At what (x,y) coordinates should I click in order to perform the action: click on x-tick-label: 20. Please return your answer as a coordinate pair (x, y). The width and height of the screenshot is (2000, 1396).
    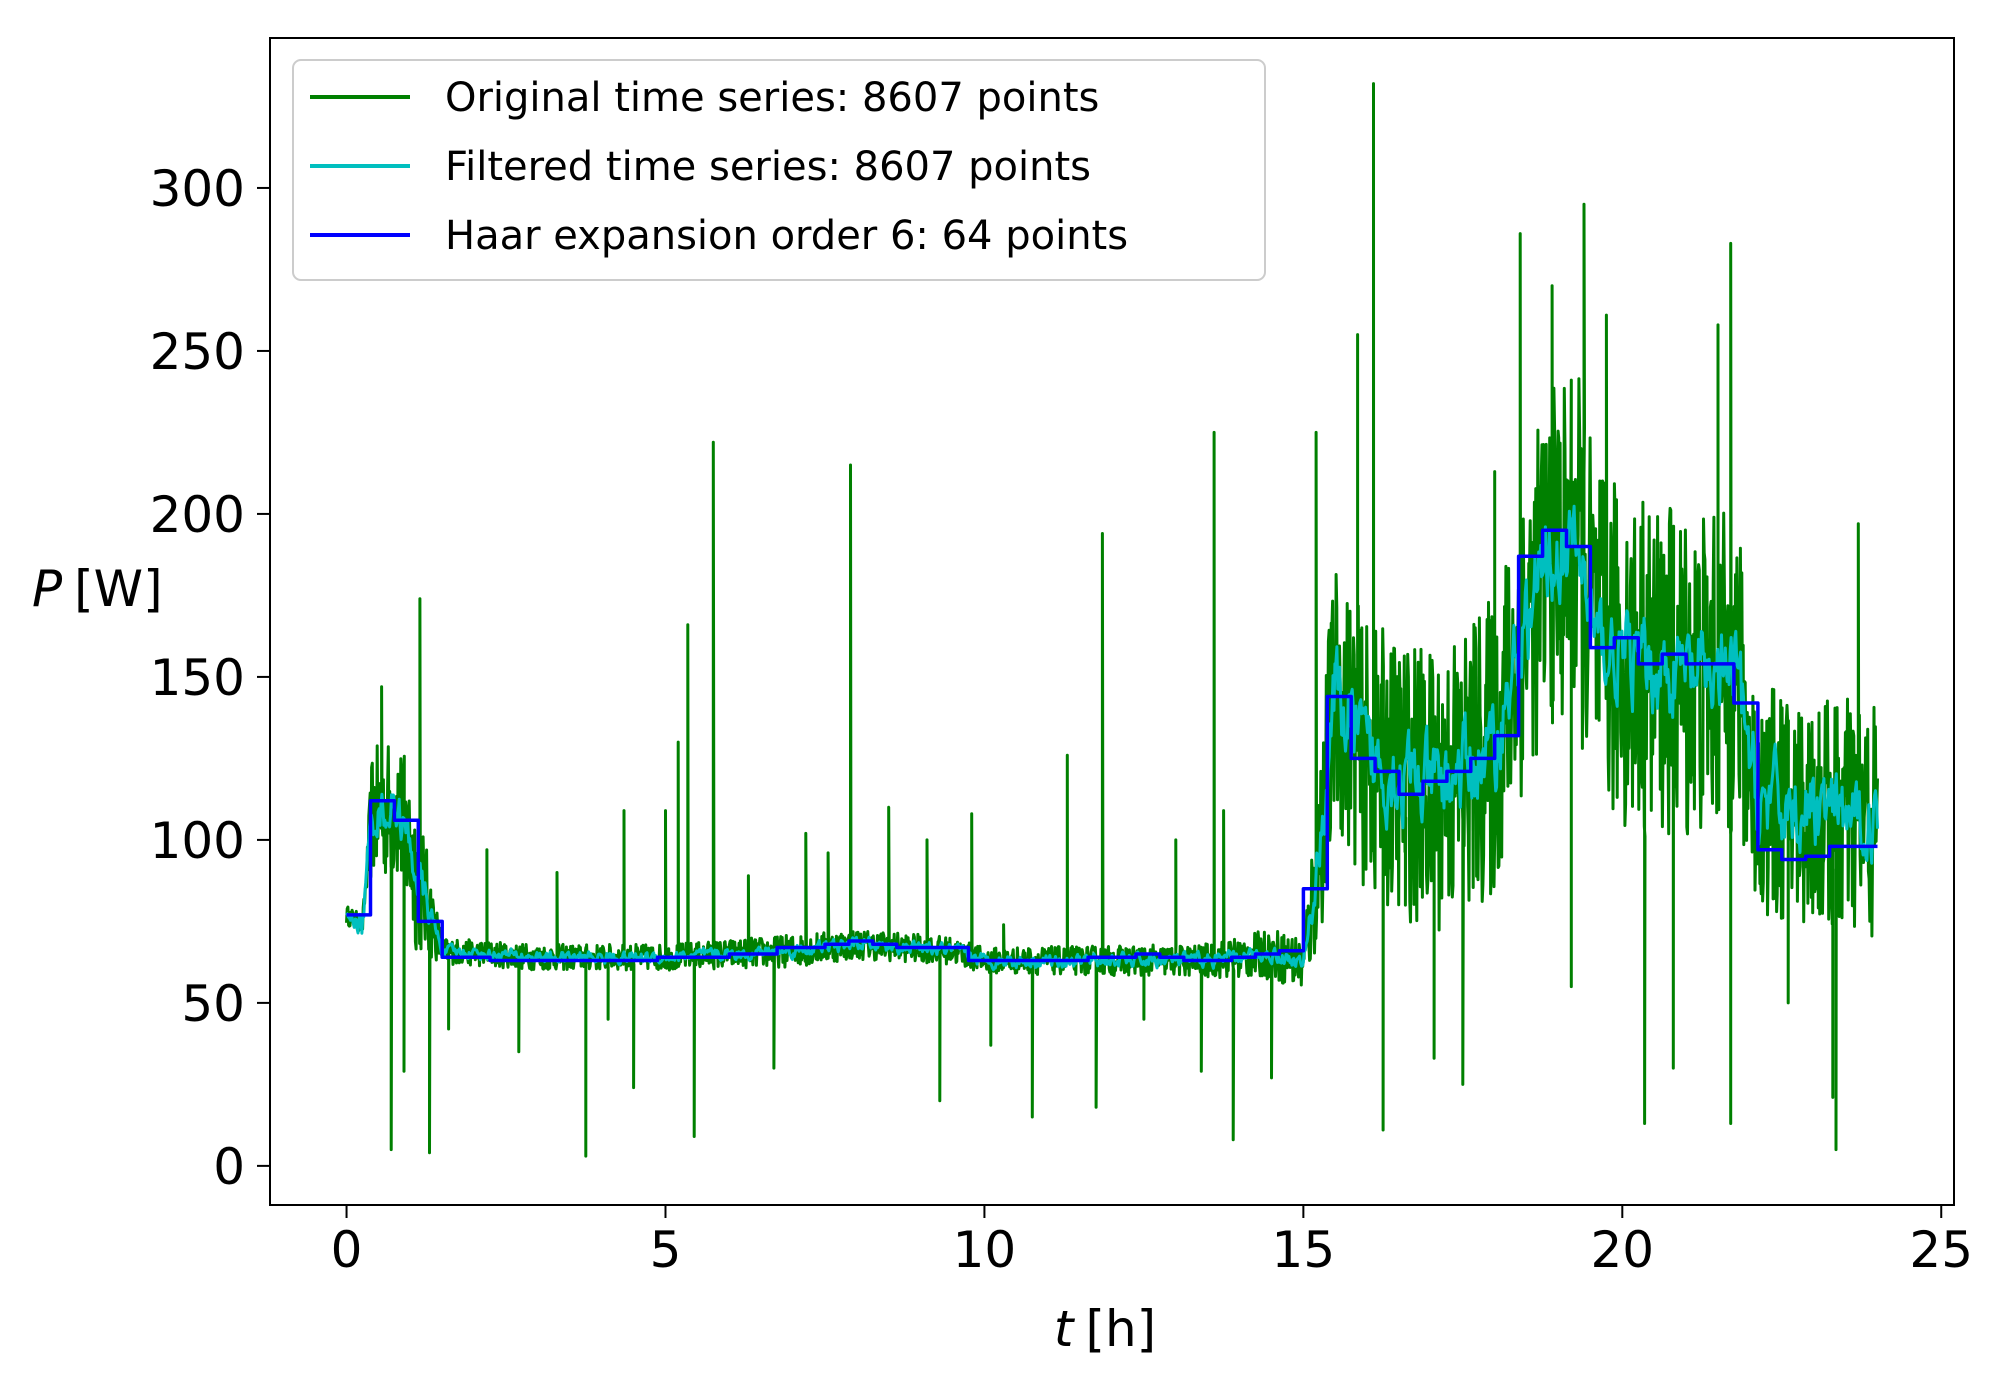
    Looking at the image, I should click on (1622, 1250).